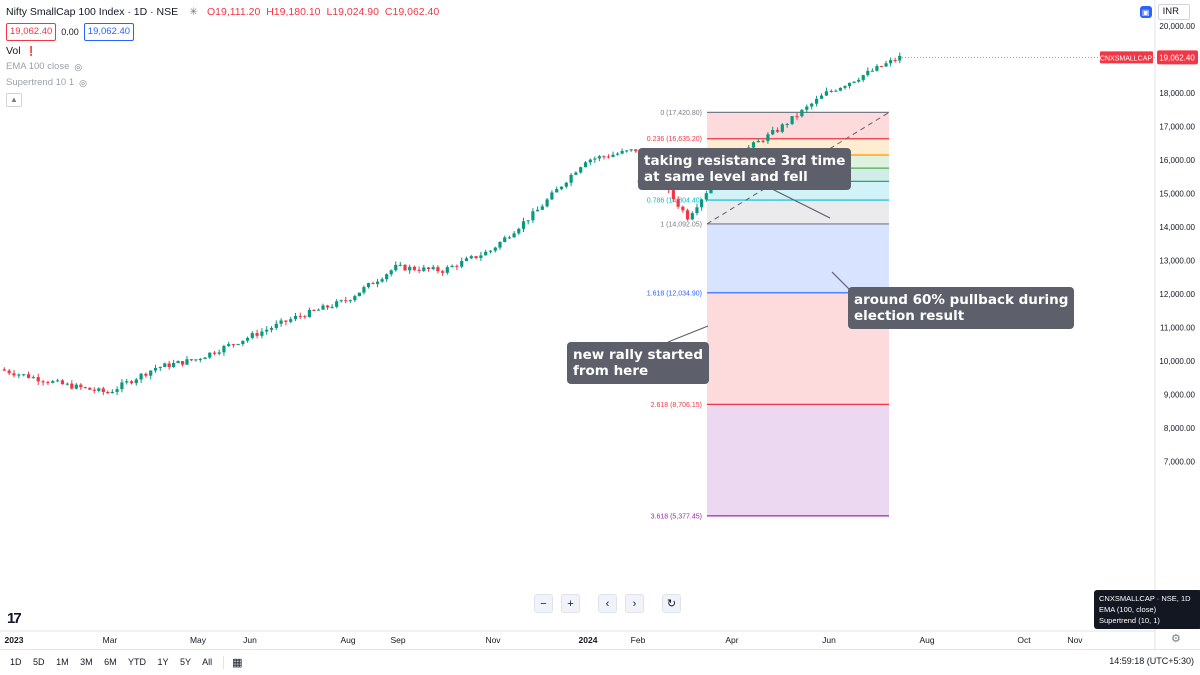 Image resolution: width=1200 pixels, height=675 pixels. I want to click on supertrend-indicator-label: Supertrend 10 1, so click(40, 82).